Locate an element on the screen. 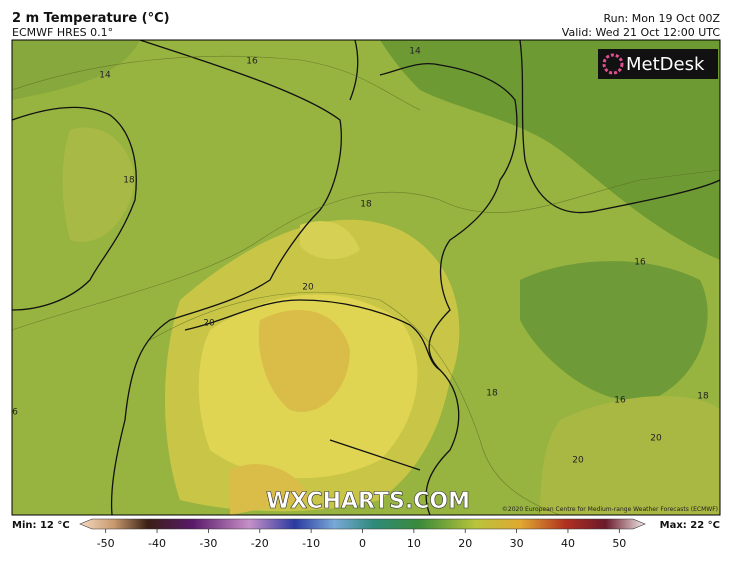  logo: MetDesk is located at coordinates (658, 64).